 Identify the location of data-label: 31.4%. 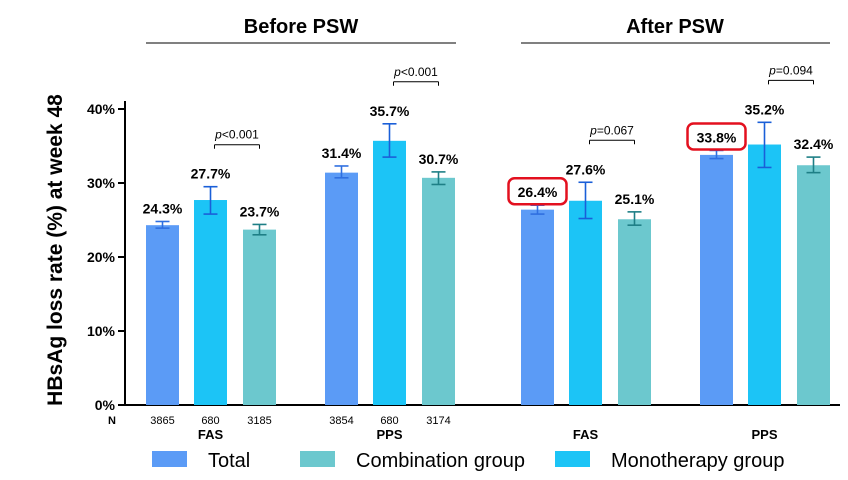
(342, 153).